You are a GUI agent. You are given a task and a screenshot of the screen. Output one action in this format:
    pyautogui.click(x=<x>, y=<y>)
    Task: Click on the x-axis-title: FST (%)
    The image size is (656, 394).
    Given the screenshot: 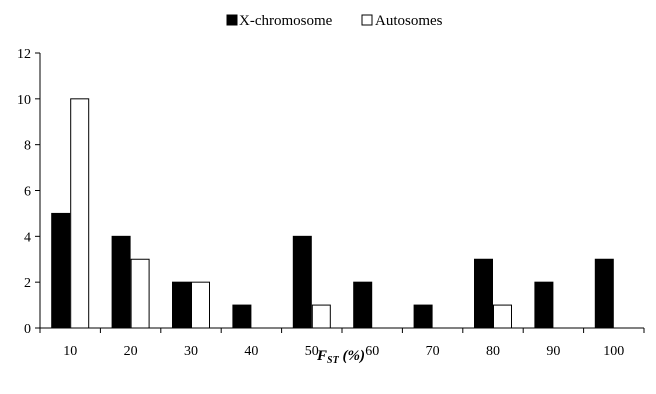 What is the action you would take?
    pyautogui.click(x=340, y=357)
    